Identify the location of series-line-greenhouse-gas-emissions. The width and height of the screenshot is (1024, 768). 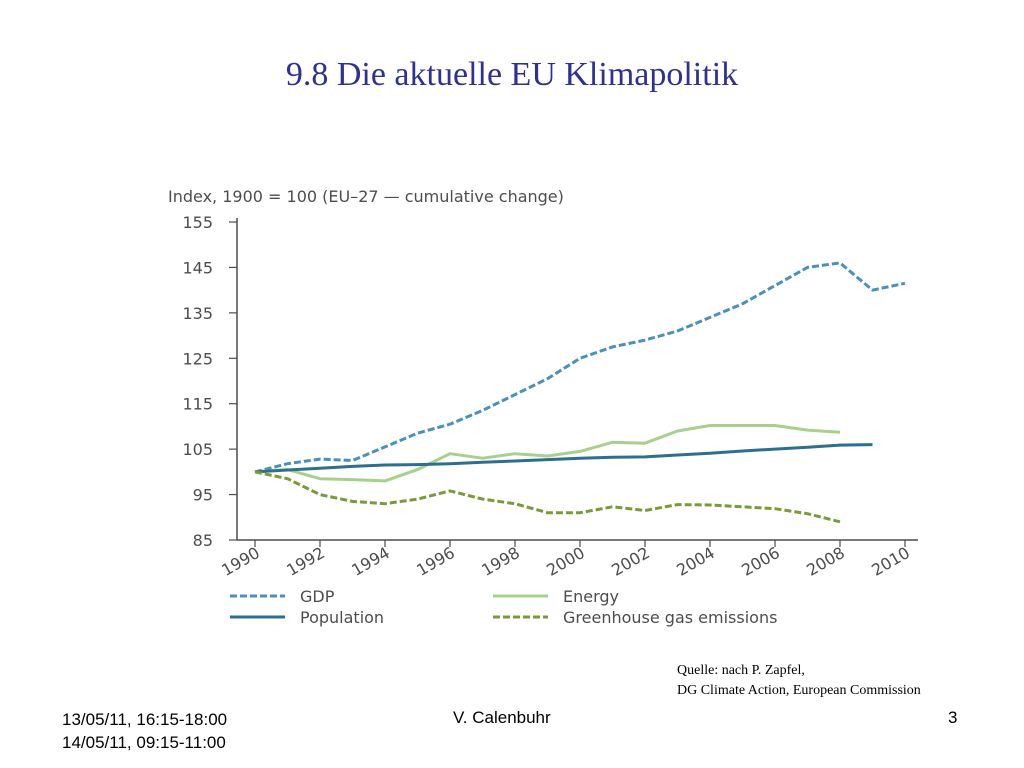
(547, 497).